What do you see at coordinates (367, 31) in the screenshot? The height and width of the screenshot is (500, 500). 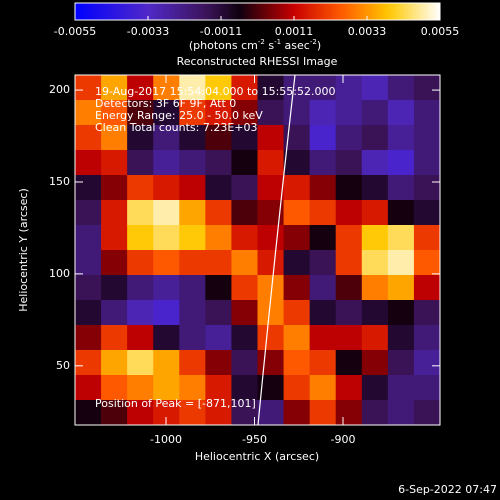 I see `colorbar-tick-label: 0.0033` at bounding box center [367, 31].